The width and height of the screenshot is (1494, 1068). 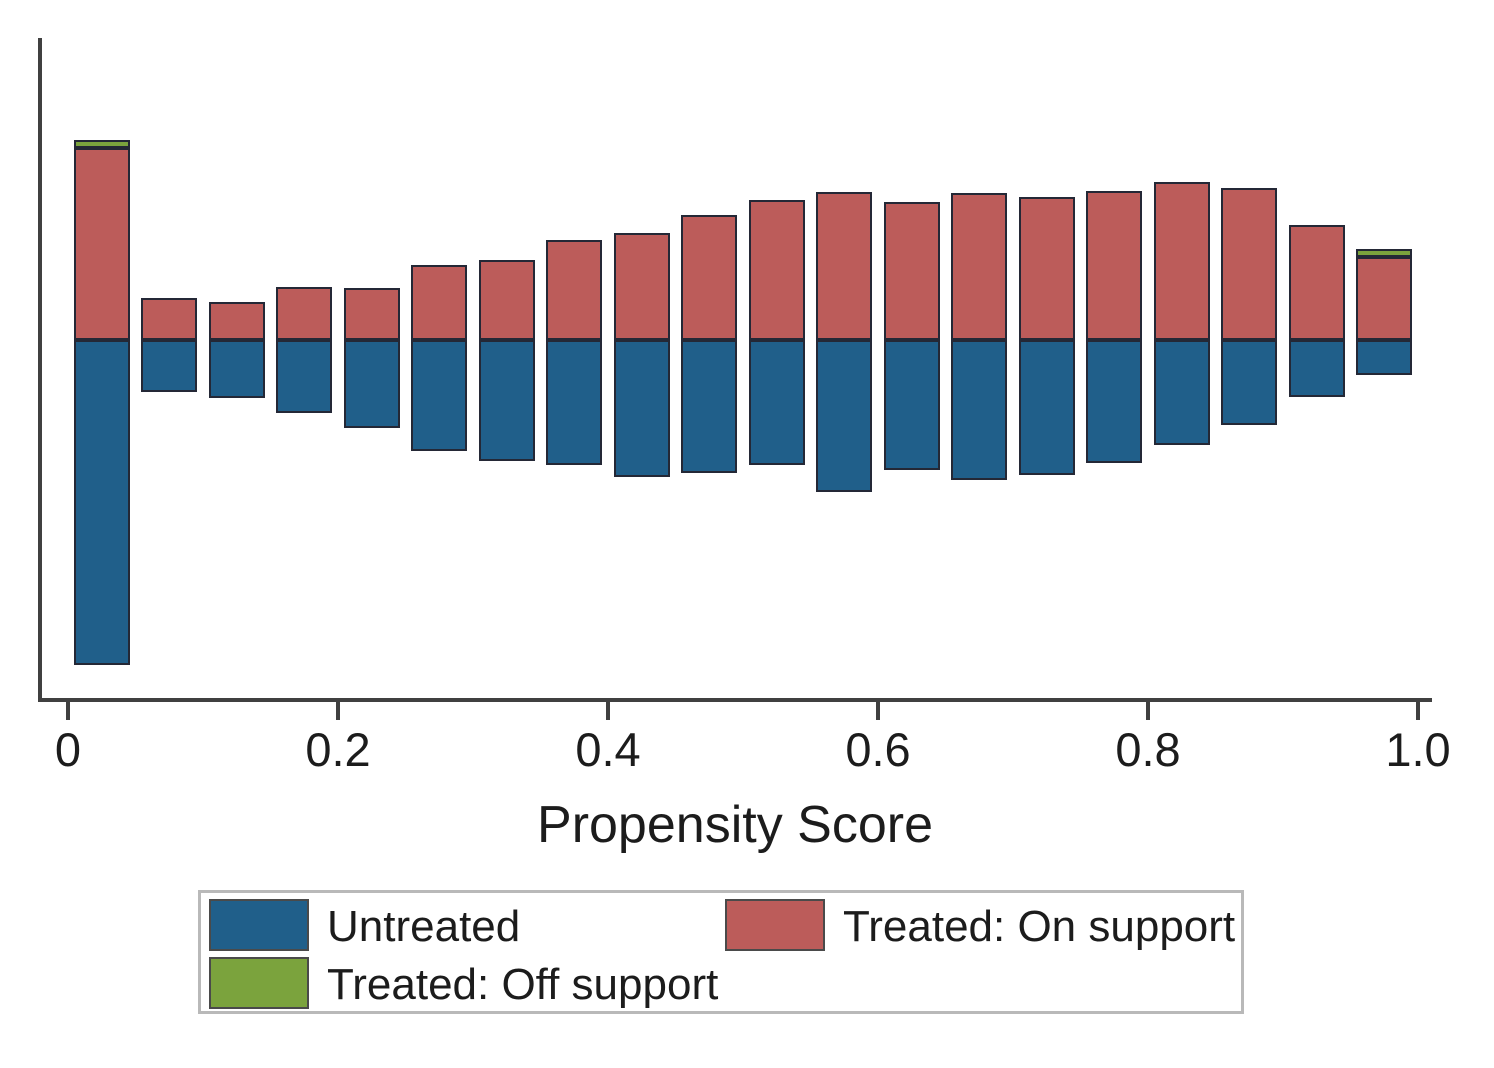 What do you see at coordinates (424, 926) in the screenshot?
I see `legend-label-untreated: Untreated` at bounding box center [424, 926].